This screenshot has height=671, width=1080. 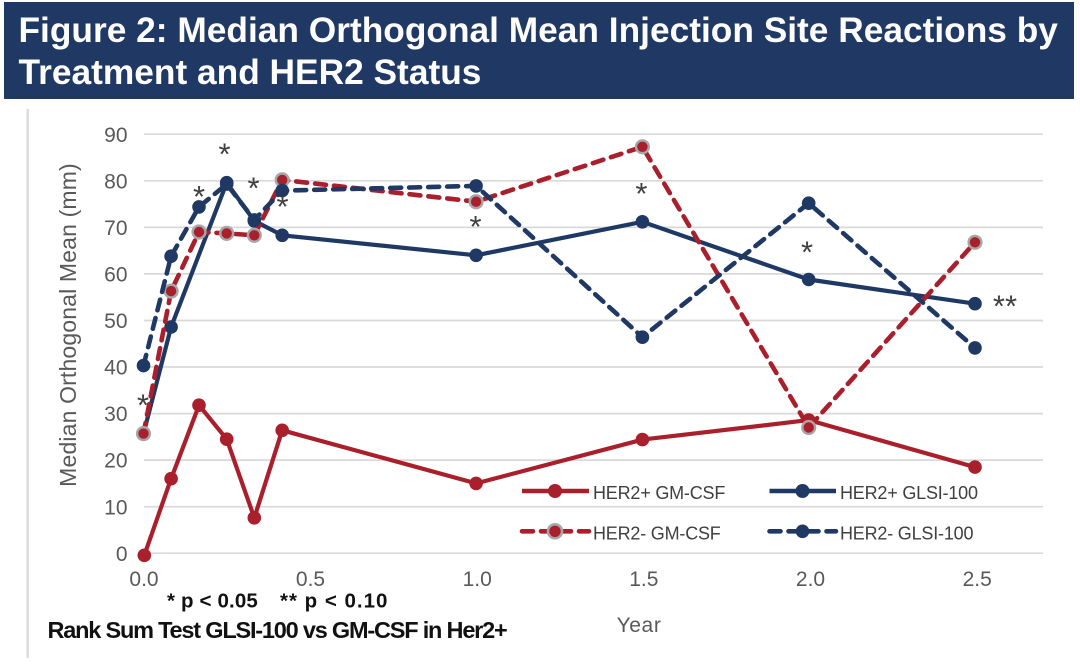 What do you see at coordinates (657, 533) in the screenshot?
I see `svg-text: HER2- GM-CSF` at bounding box center [657, 533].